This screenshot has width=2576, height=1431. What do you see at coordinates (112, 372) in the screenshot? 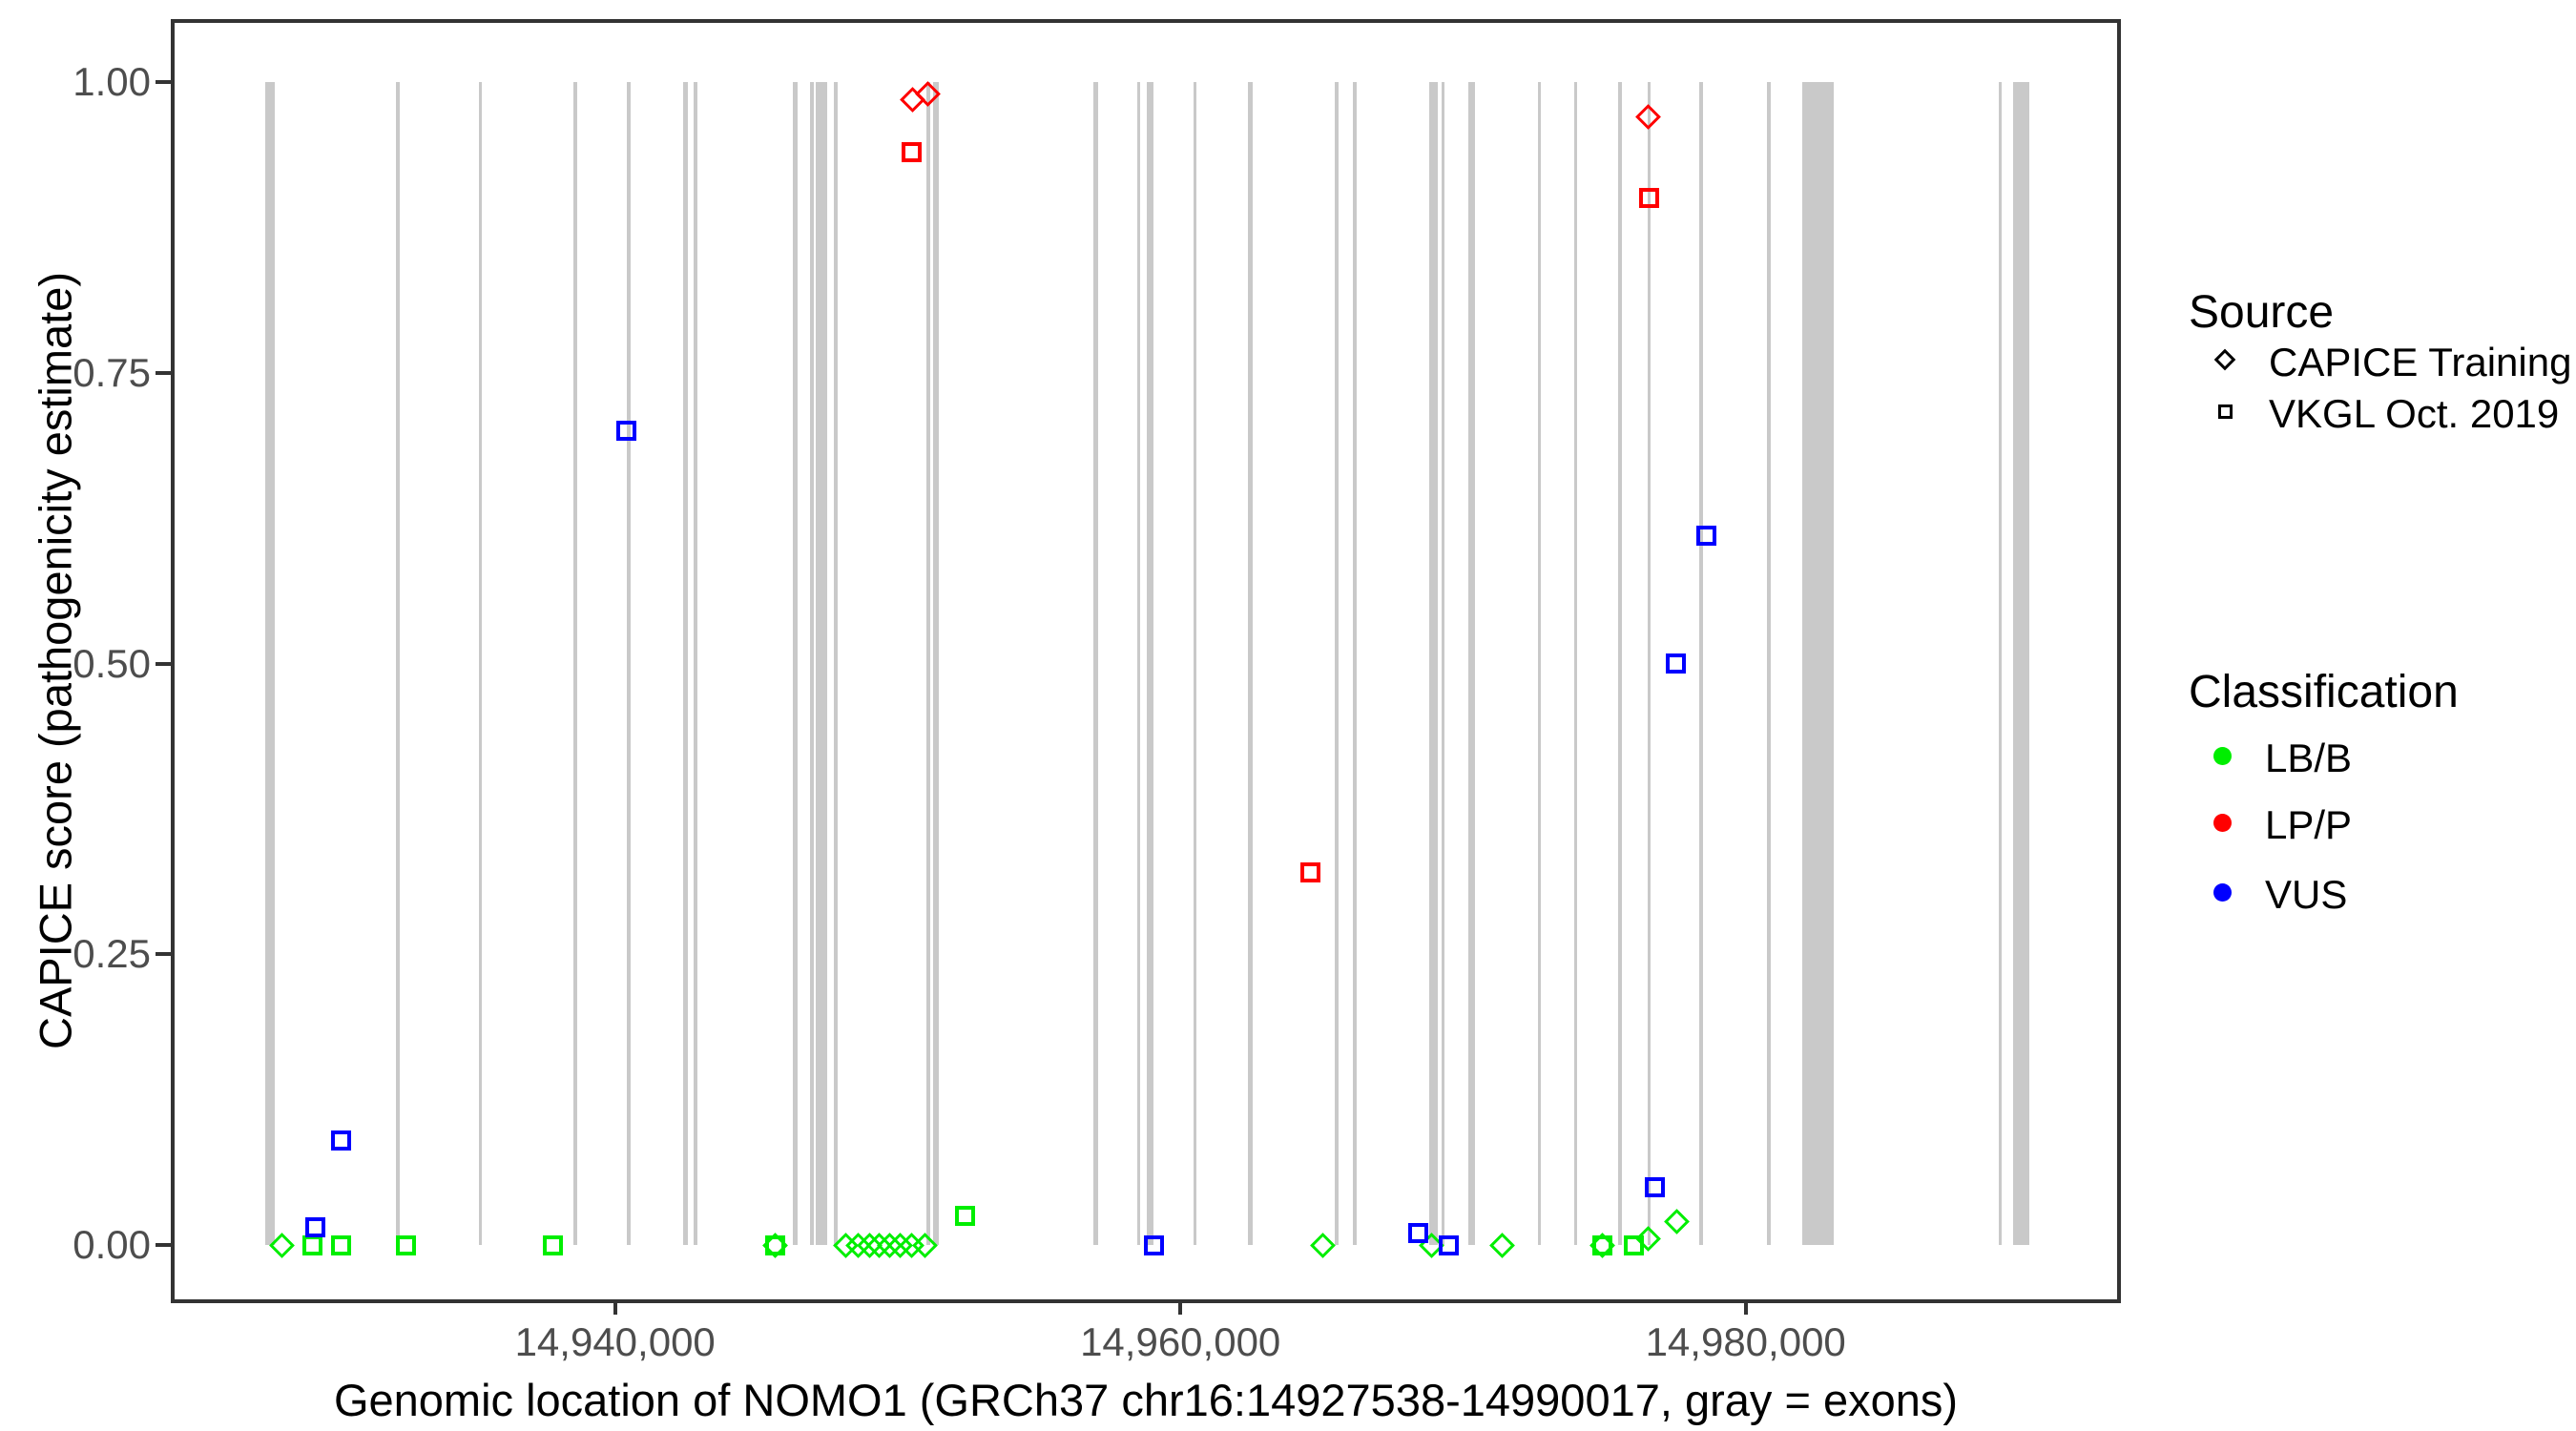
I see `y-tick-label: 0.75` at bounding box center [112, 372].